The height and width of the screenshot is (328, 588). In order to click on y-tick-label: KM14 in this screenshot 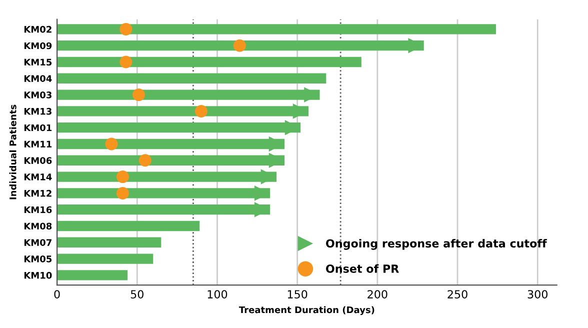, I will do `click(38, 177)`.